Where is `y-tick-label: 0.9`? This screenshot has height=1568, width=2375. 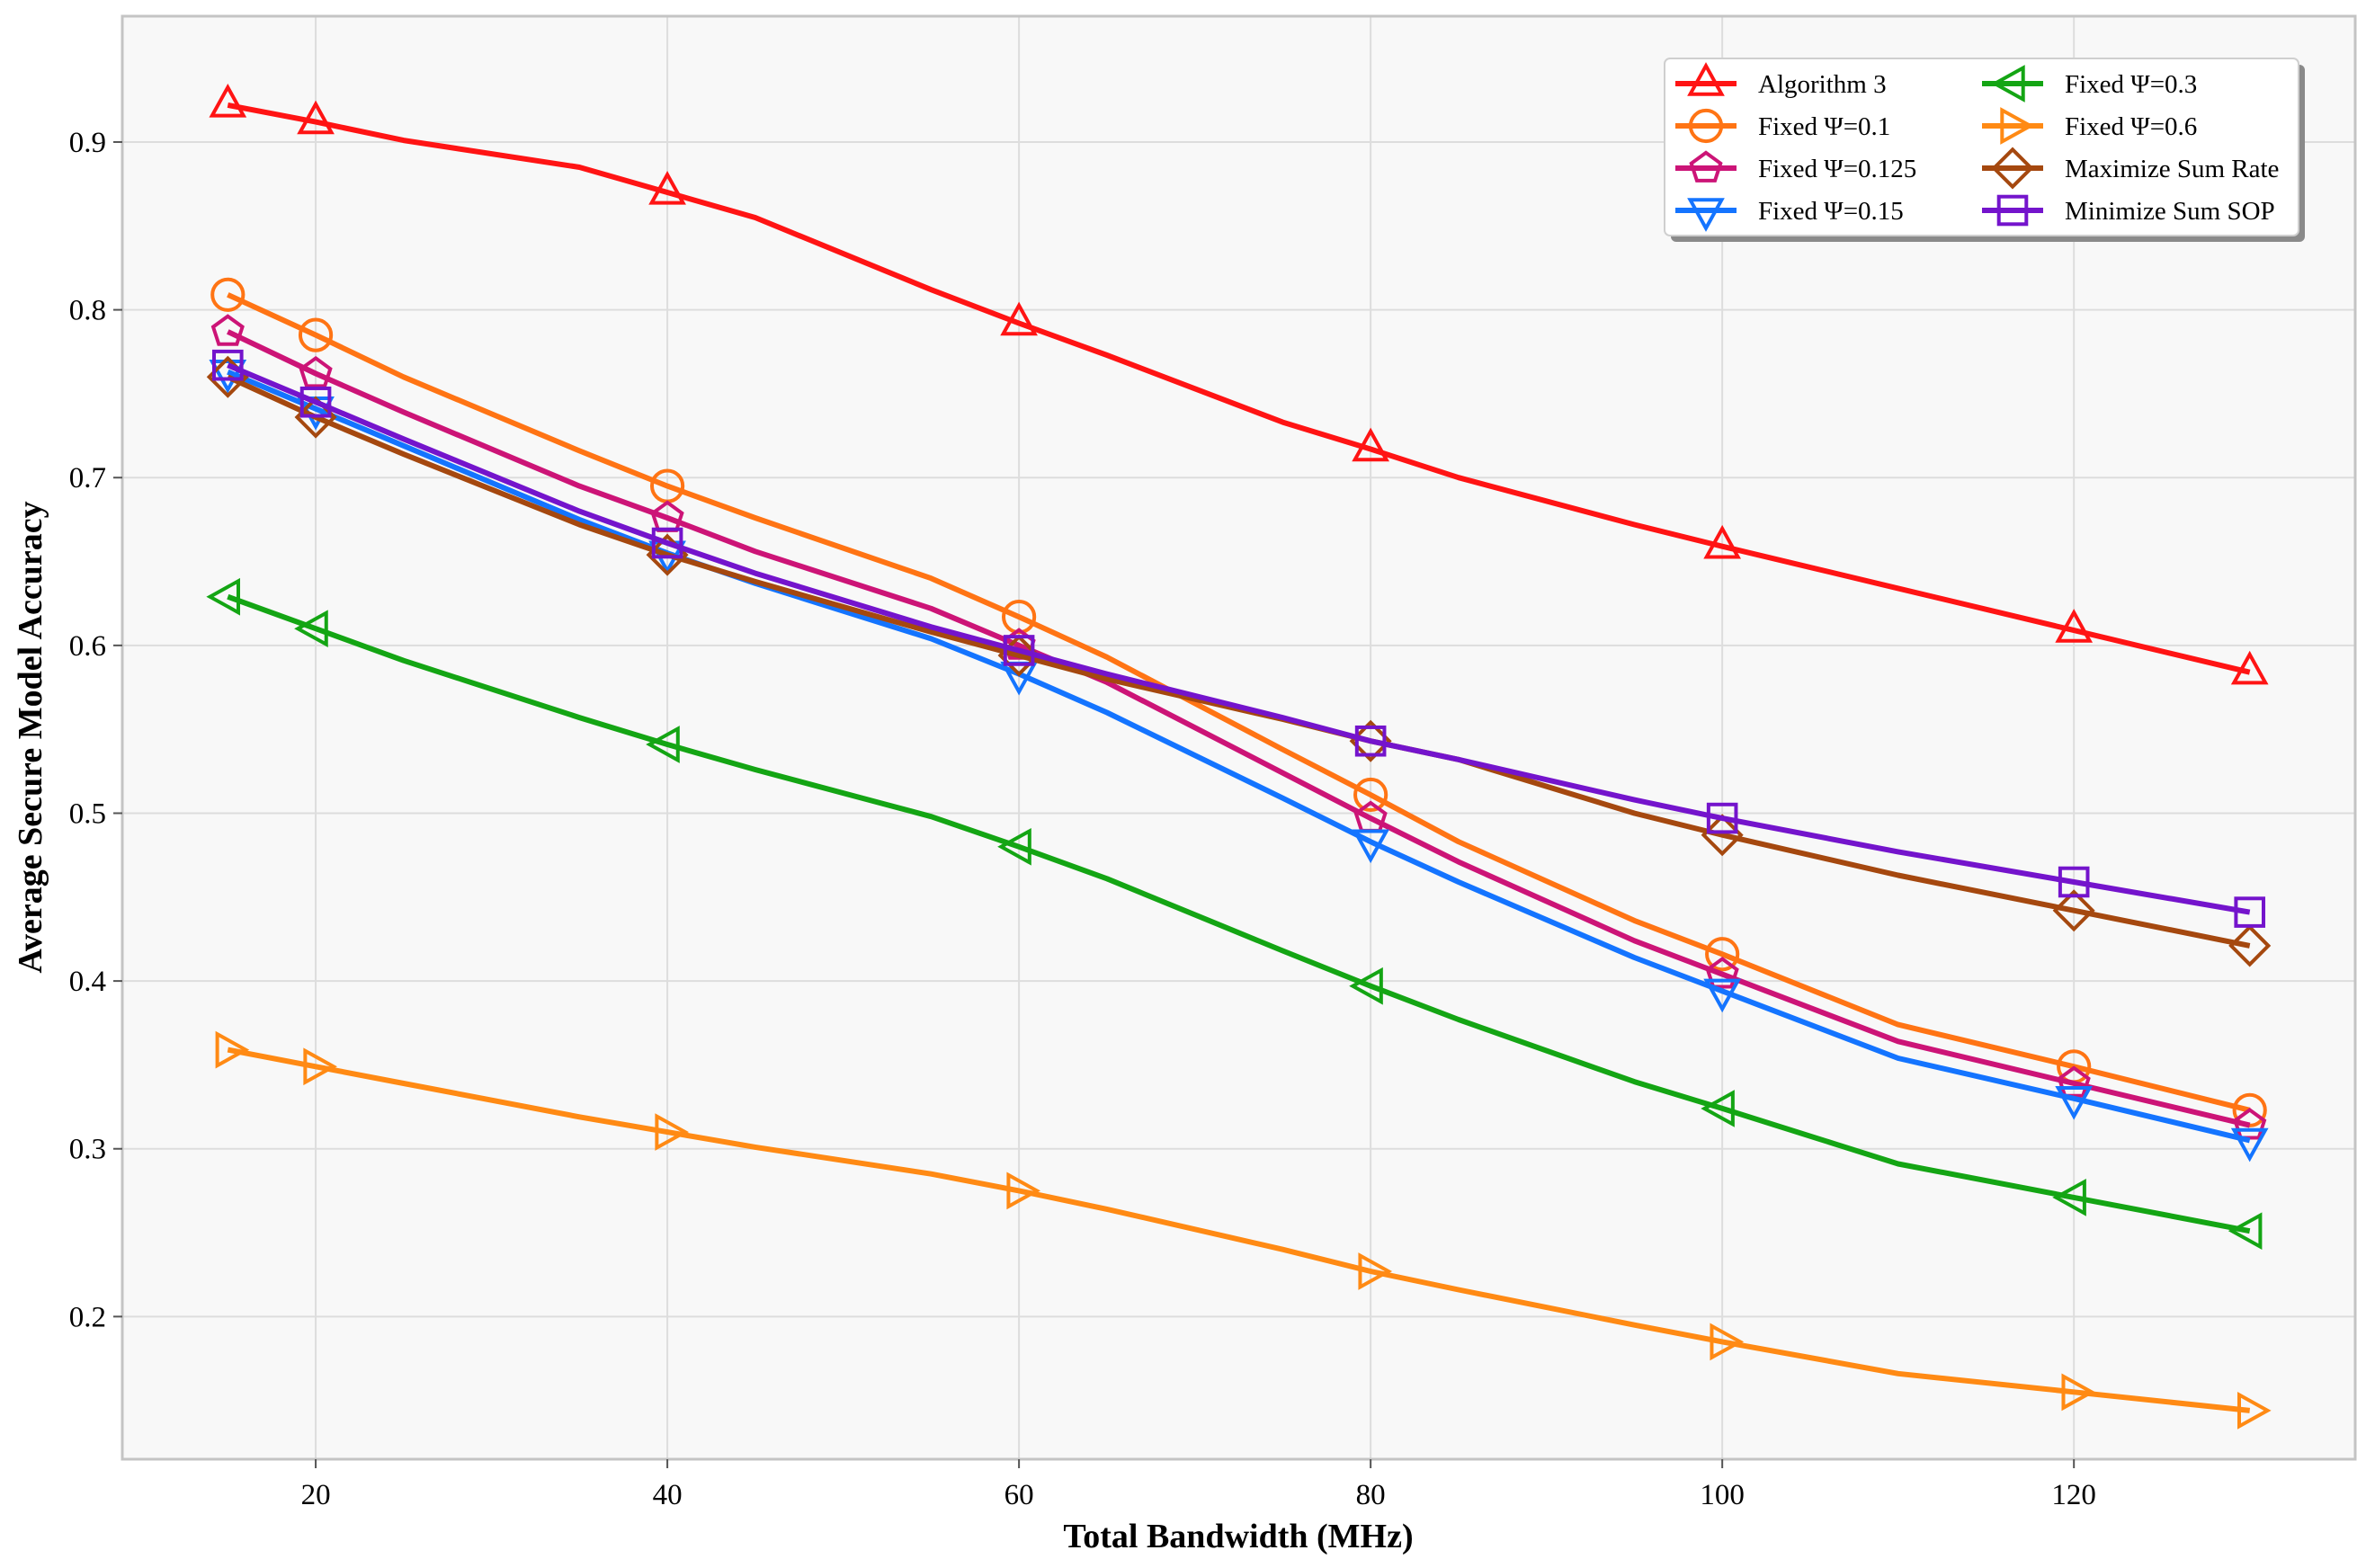 y-tick-label: 0.9 is located at coordinates (87, 143).